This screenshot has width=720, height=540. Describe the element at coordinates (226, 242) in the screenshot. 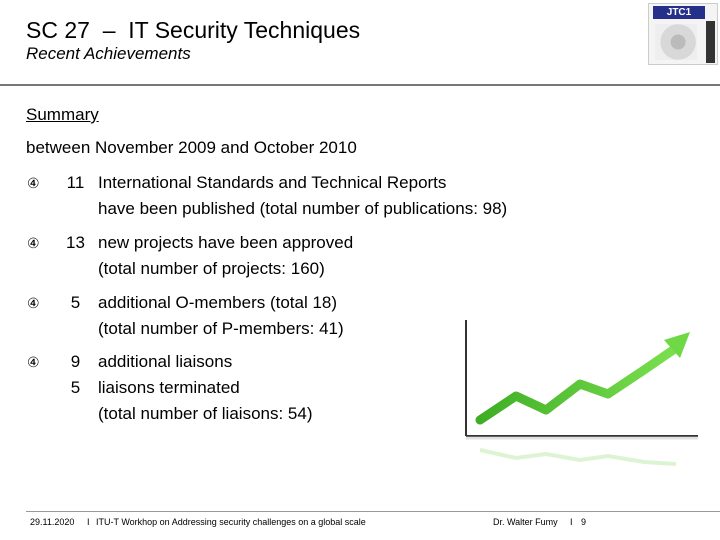

I see `bullet-line: new projects have been approved` at that location.